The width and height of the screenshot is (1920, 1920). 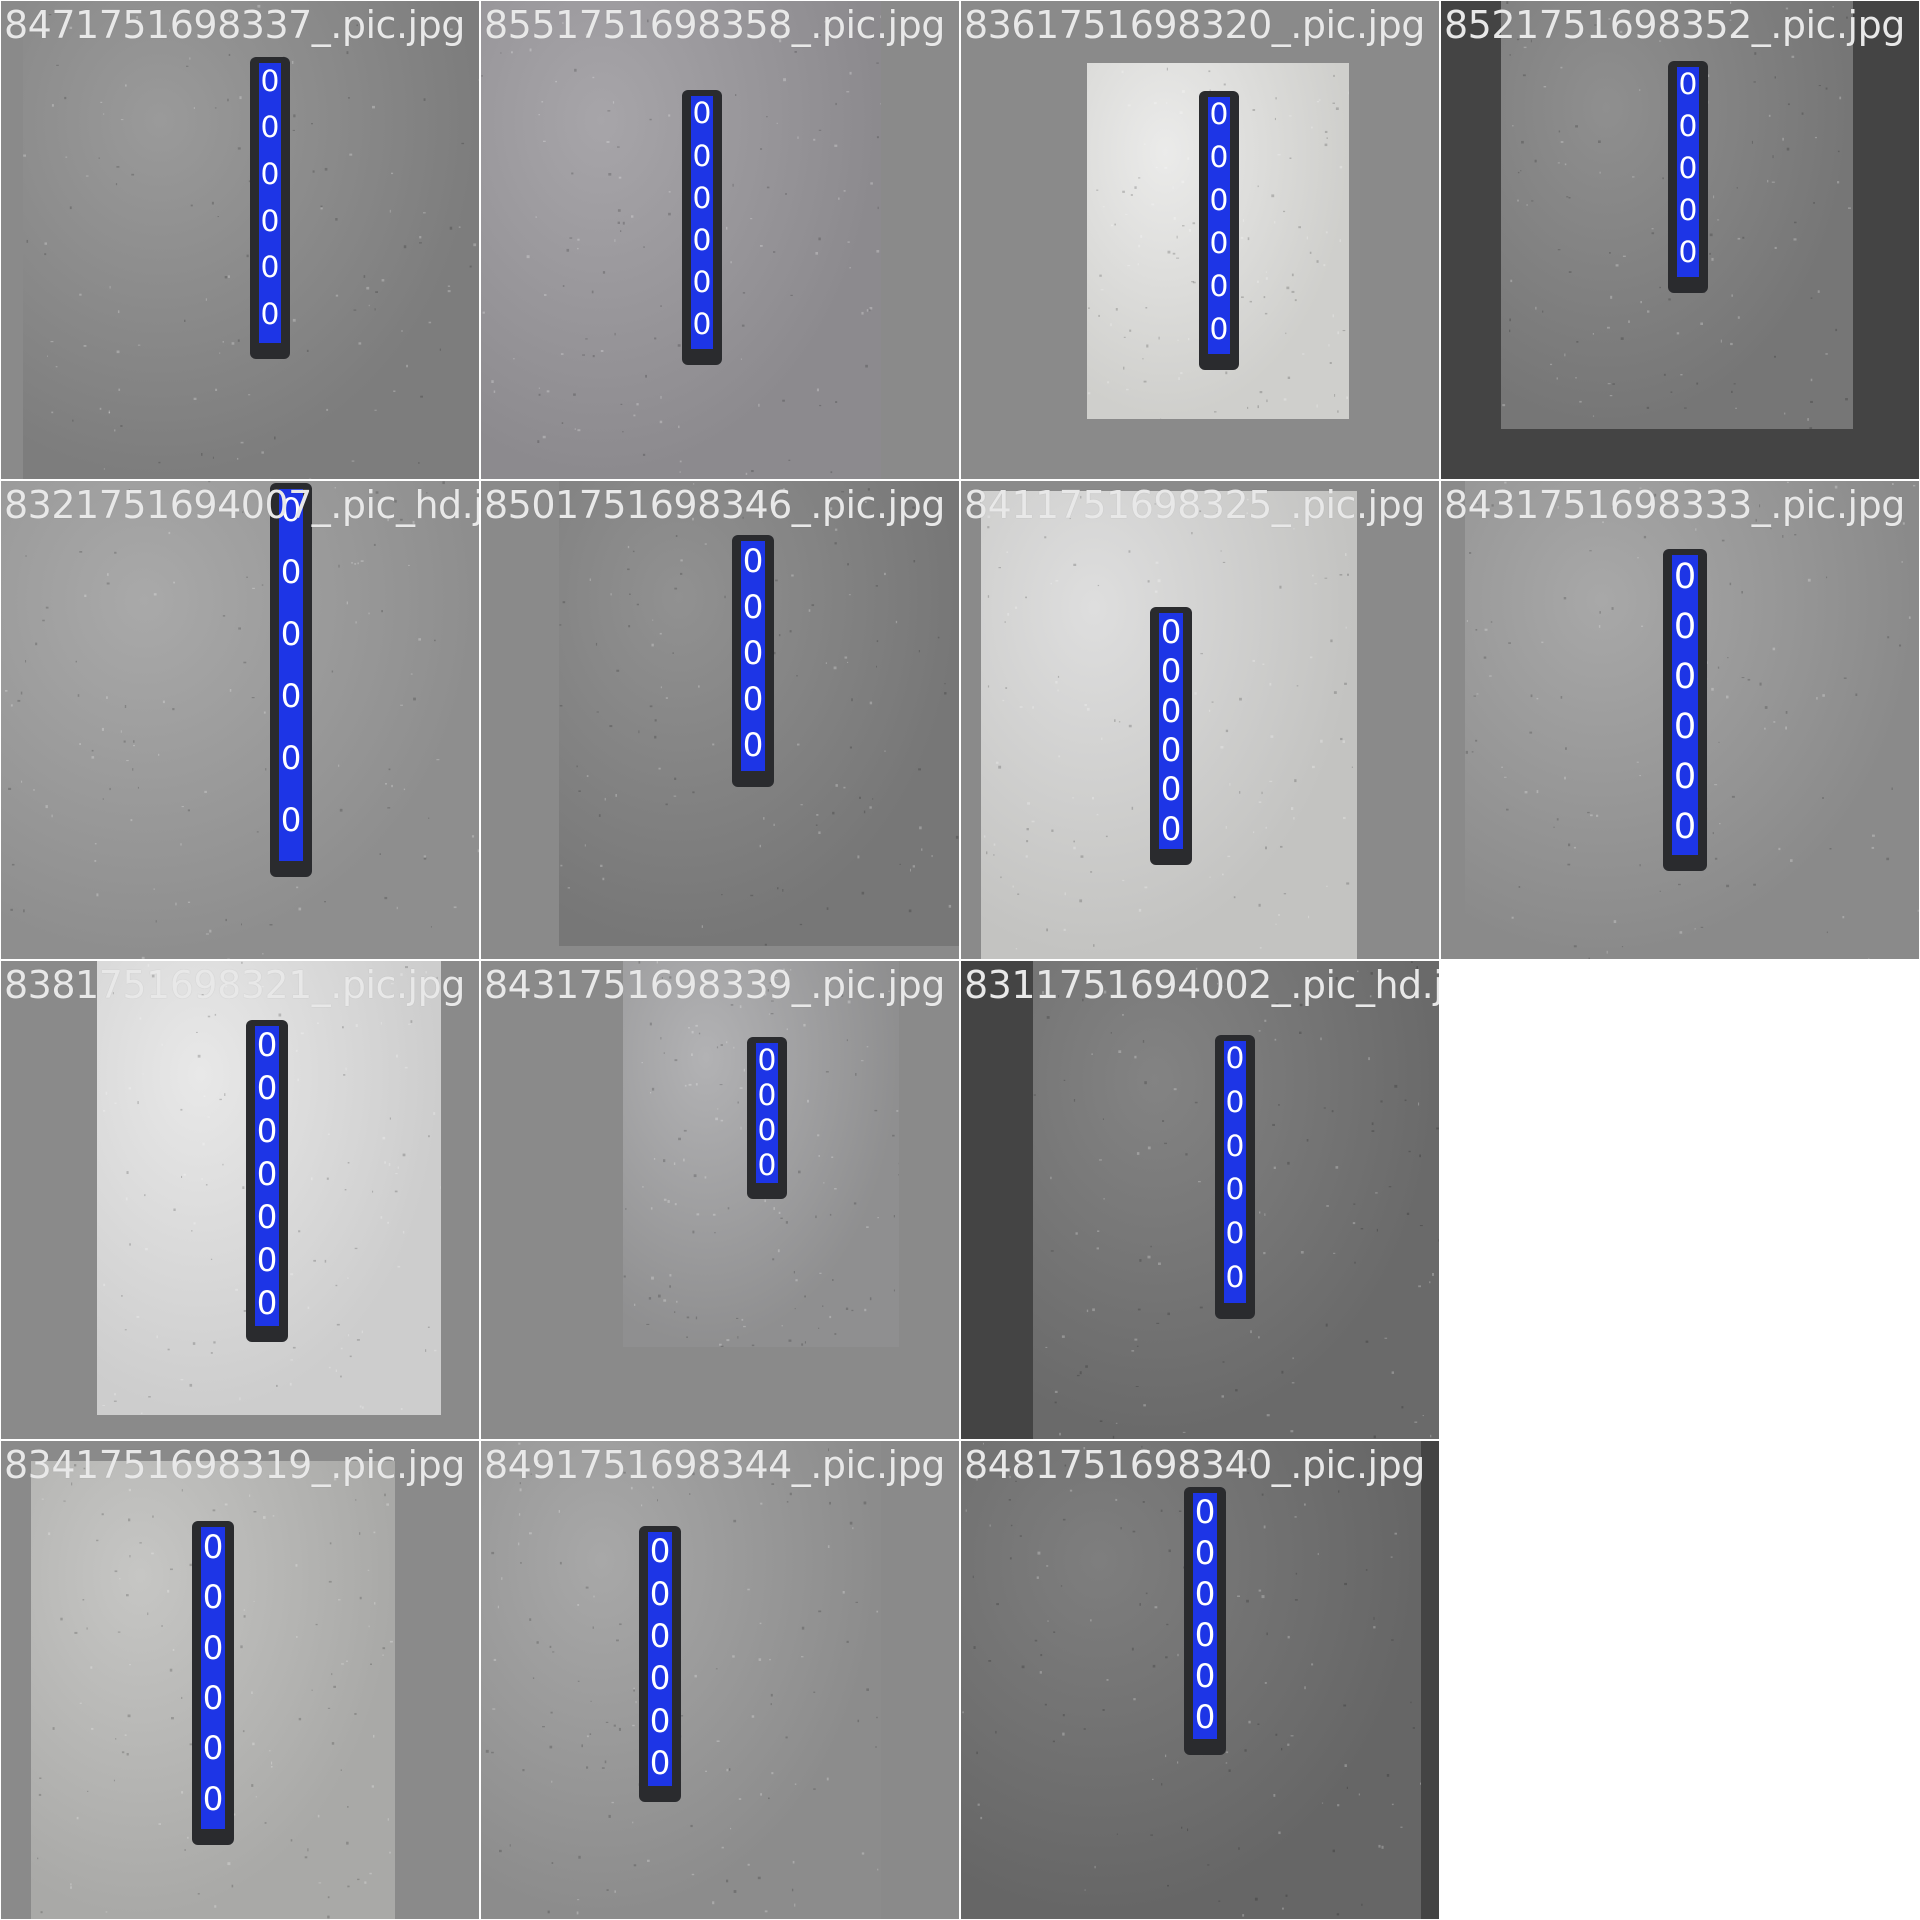 I want to click on image-tile: 0 0 0 0 0 0 8341751698319_.pic.jpg, so click(x=240, y=1680).